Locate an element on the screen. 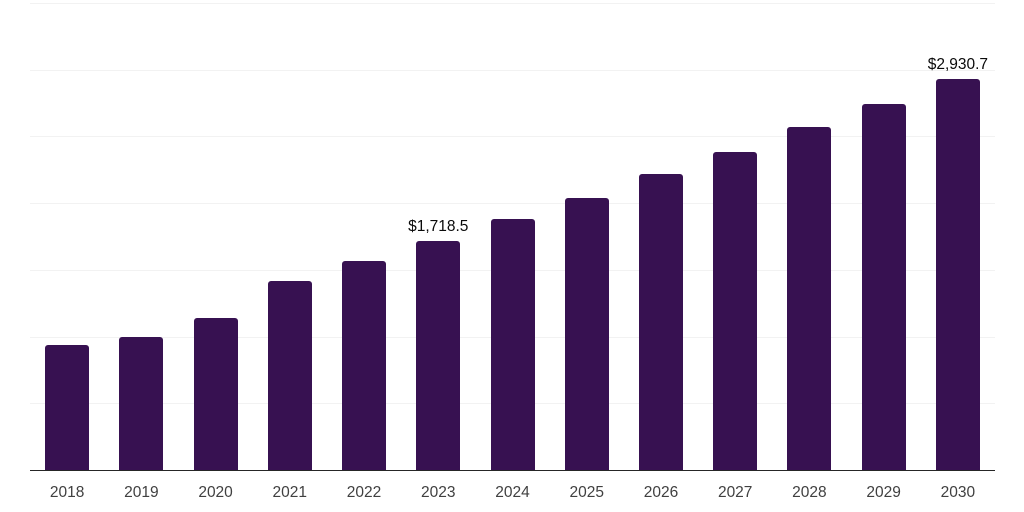 The height and width of the screenshot is (512, 1024). bar-2020 is located at coordinates (215, 393).